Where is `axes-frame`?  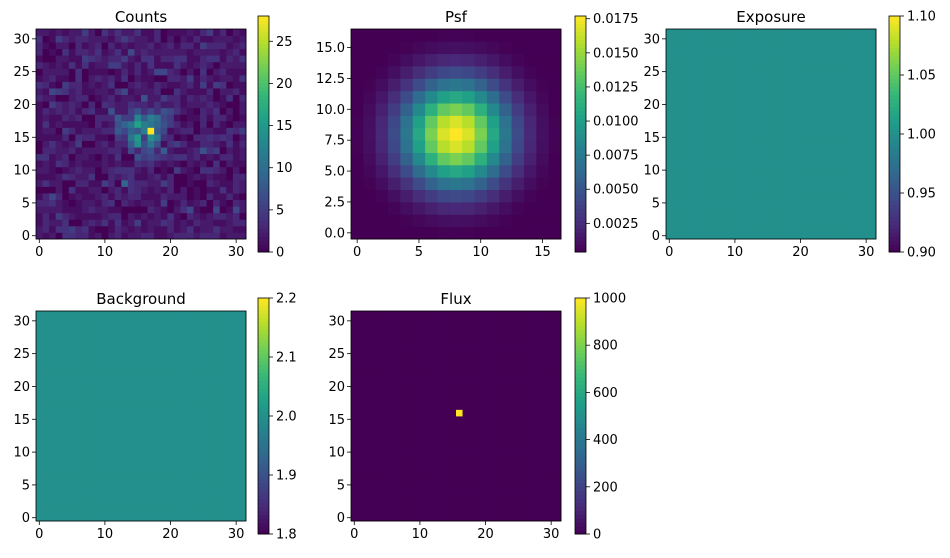
axes-frame is located at coordinates (771, 134).